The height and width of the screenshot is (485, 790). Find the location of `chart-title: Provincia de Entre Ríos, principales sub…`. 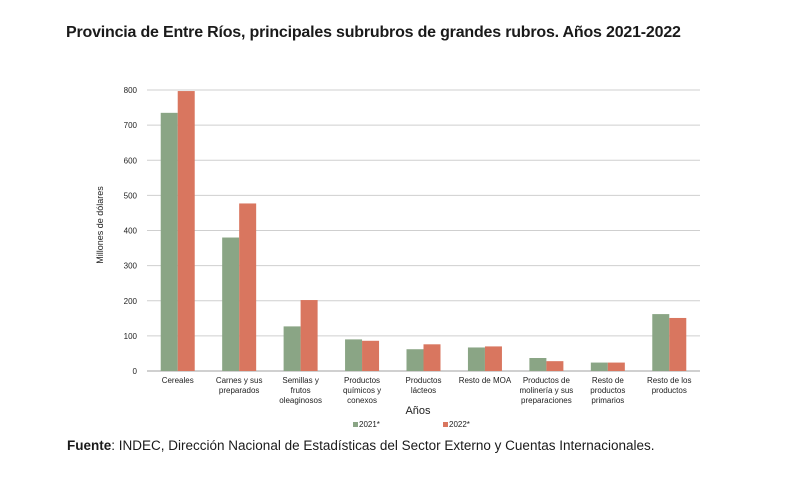

chart-title: Provincia de Entre Ríos, principales sub… is located at coordinates (373, 32).